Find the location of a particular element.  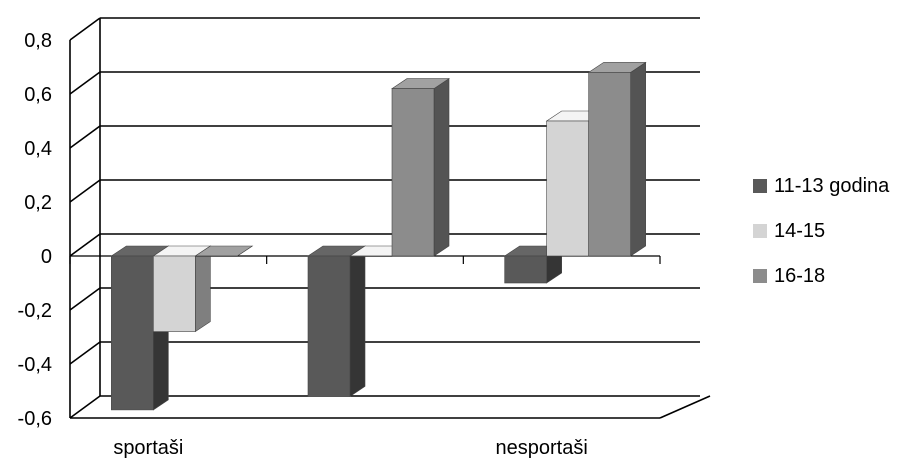

legend-label: 11-13 godina is located at coordinates (832, 186).